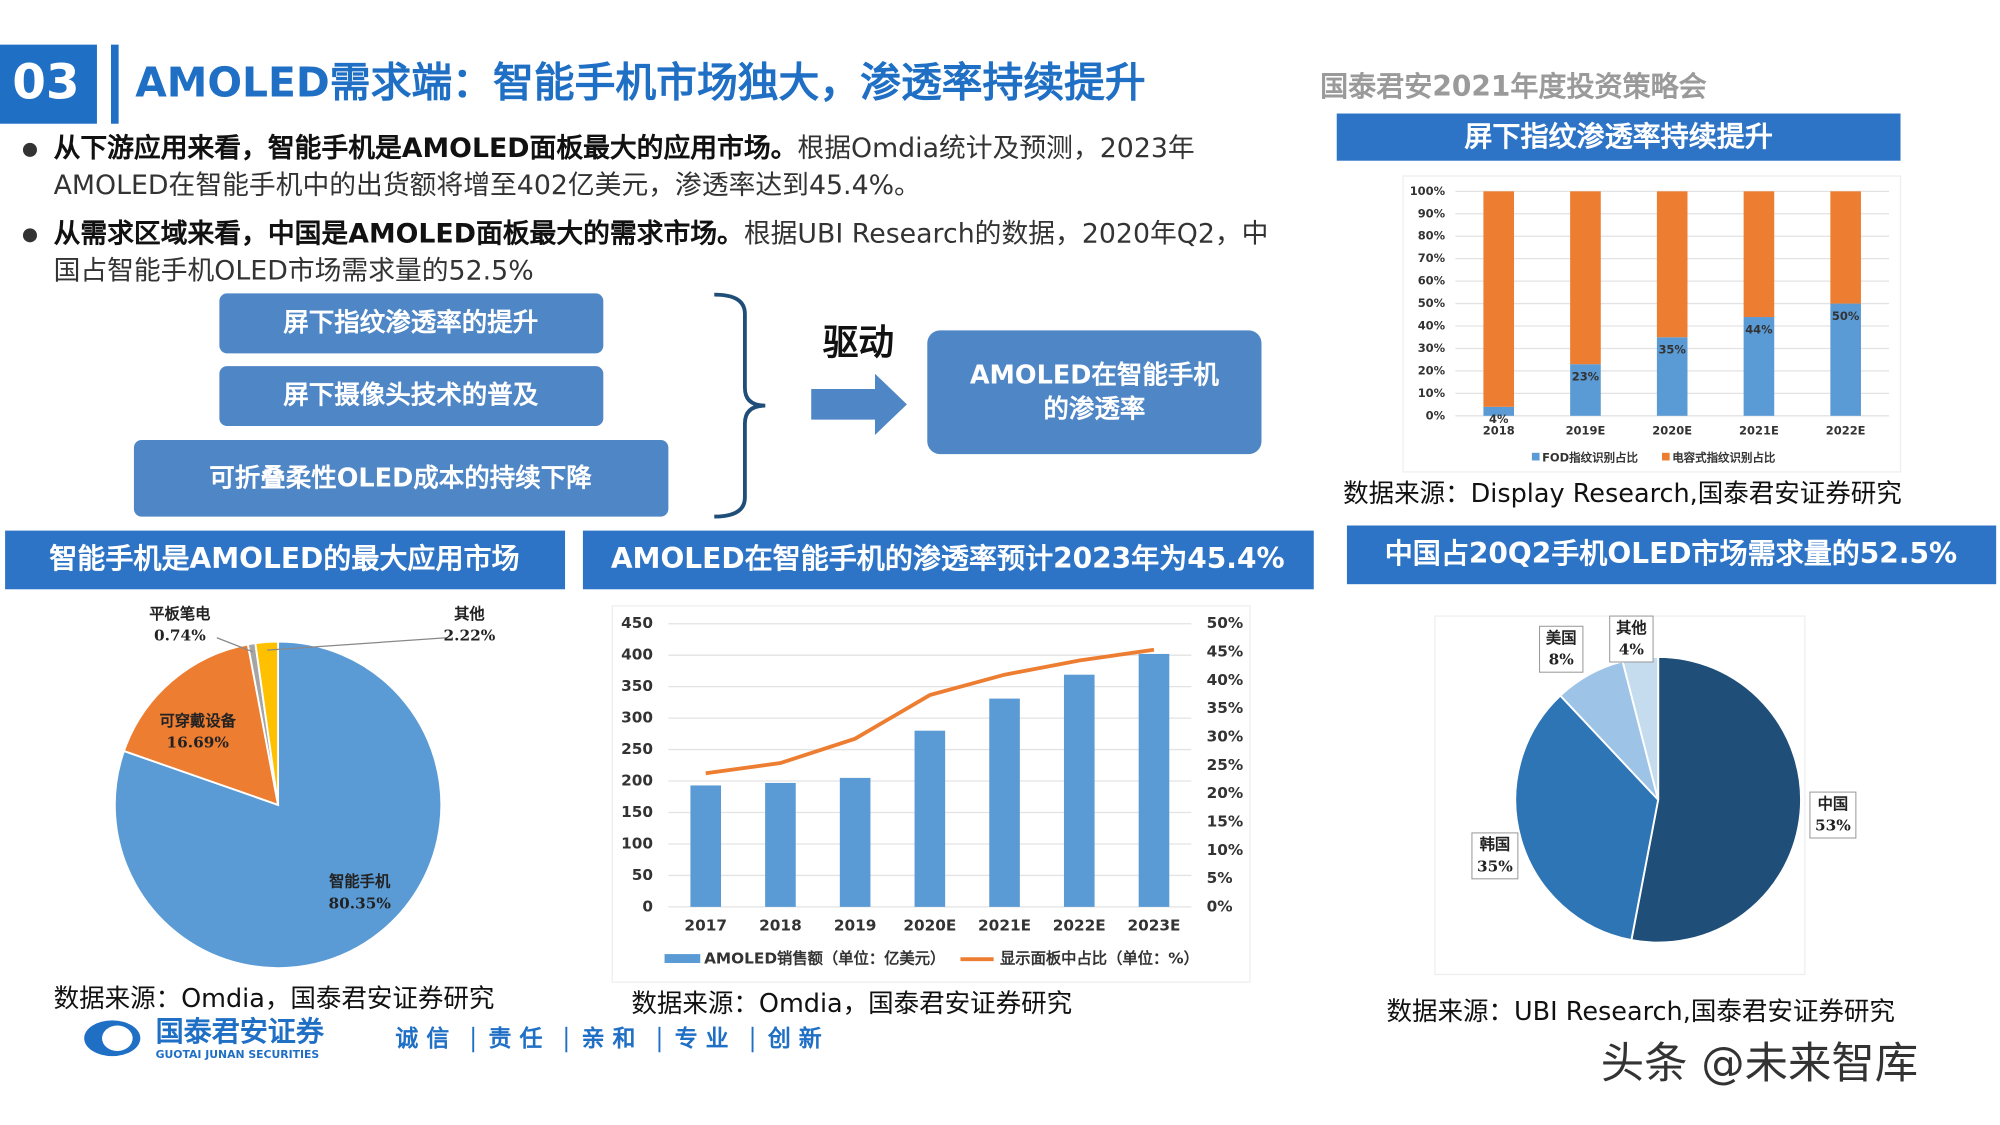 This screenshot has height=1125, width=2000. What do you see at coordinates (1513, 86) in the screenshot?
I see `org-title: 国泰君安2021年度投资策略会` at bounding box center [1513, 86].